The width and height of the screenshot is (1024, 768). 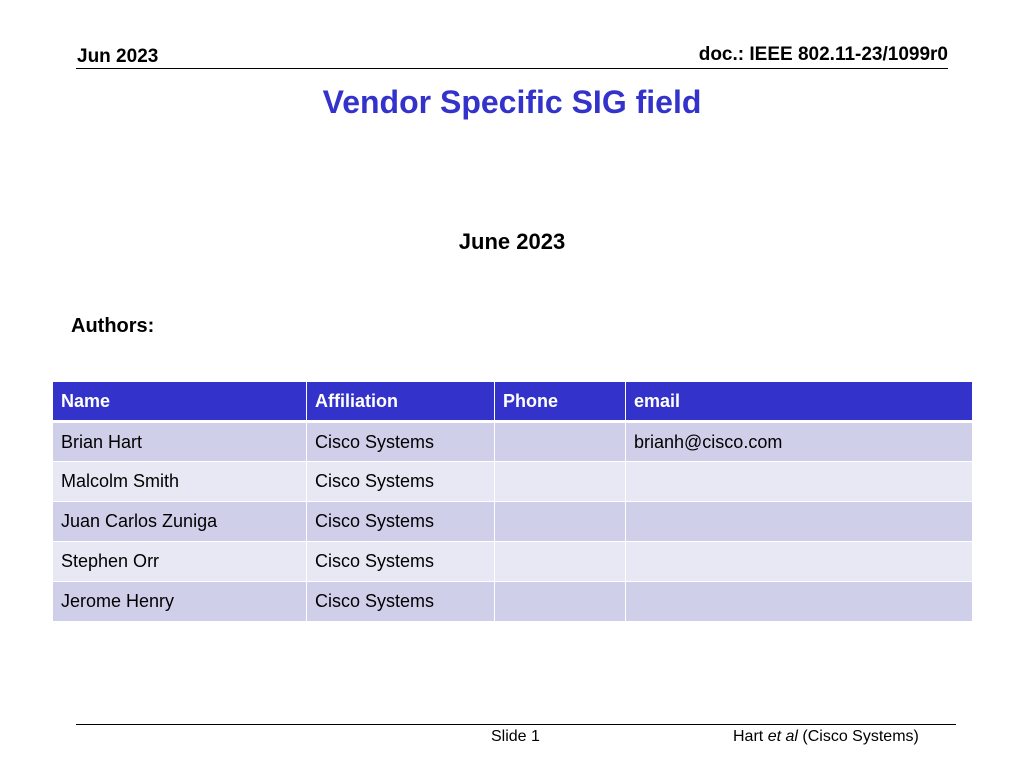 What do you see at coordinates (113, 326) in the screenshot?
I see `authors-heading: Authors:` at bounding box center [113, 326].